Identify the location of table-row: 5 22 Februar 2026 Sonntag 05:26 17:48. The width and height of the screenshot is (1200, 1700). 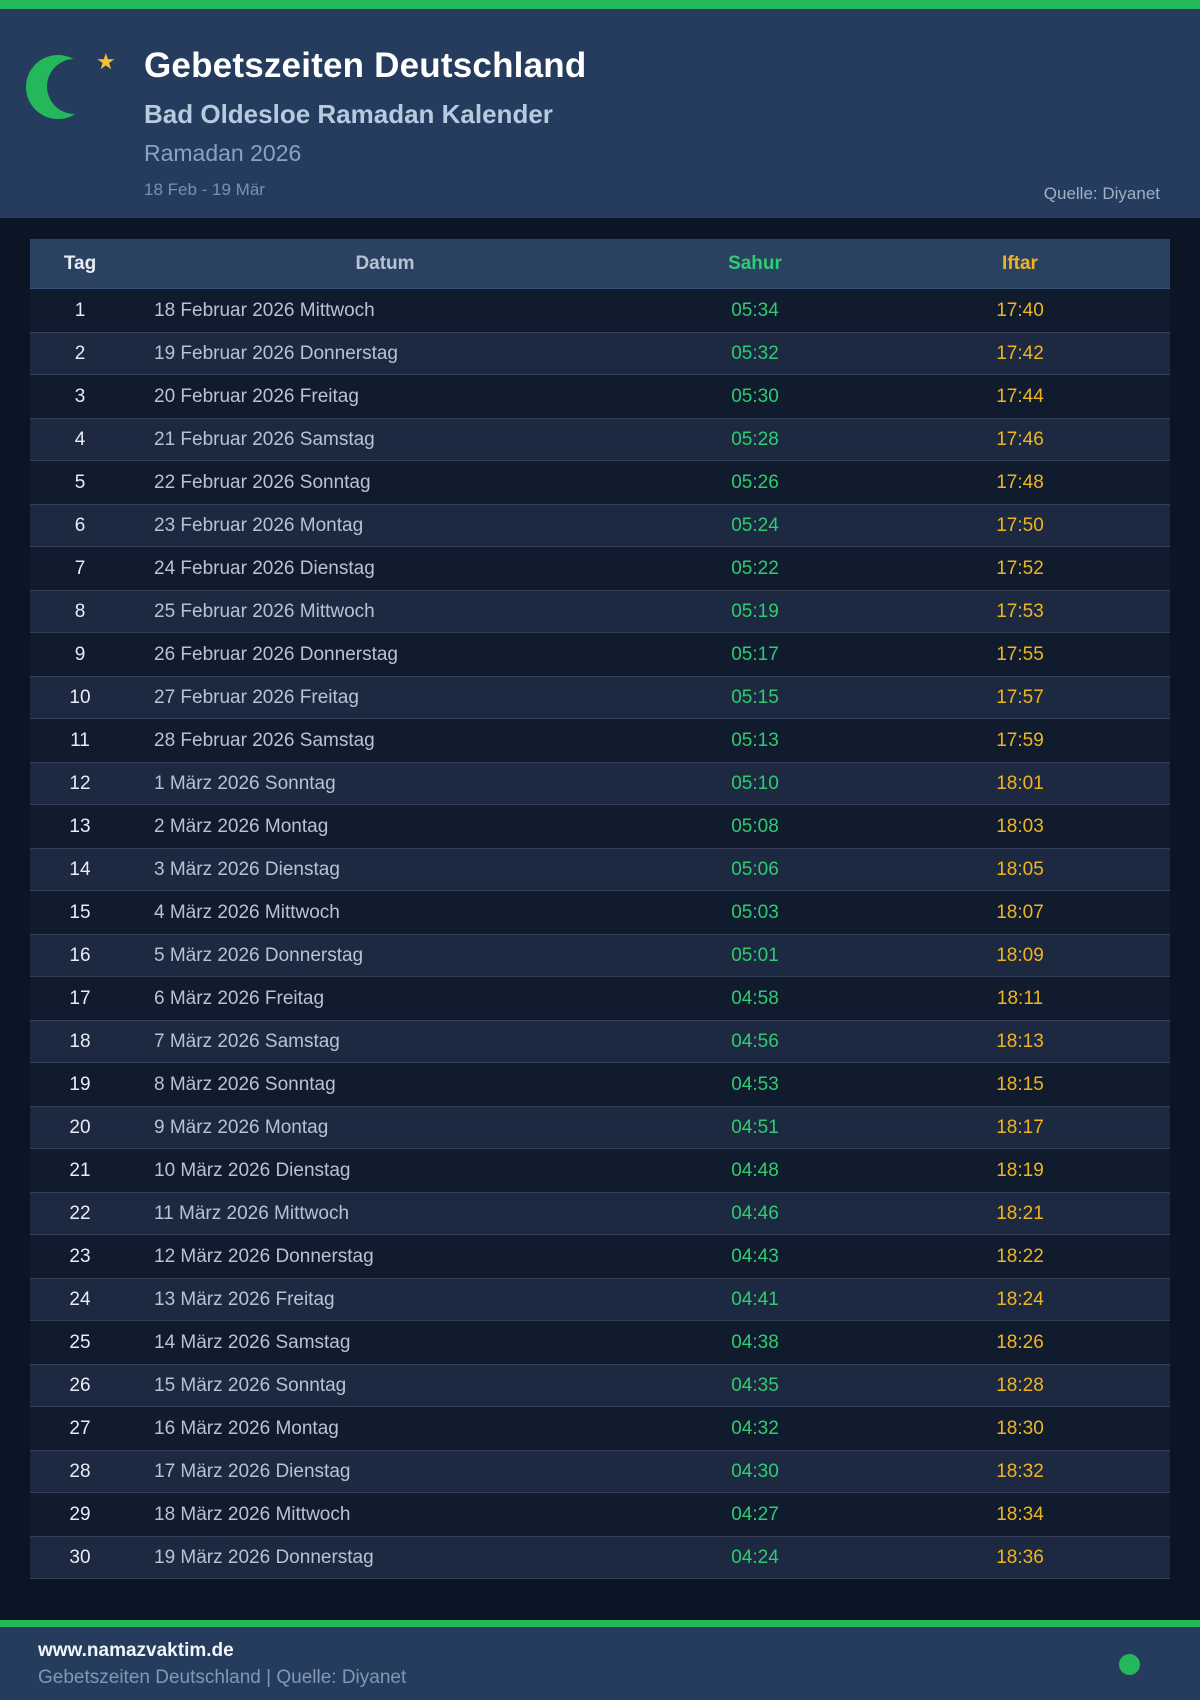
(600, 482).